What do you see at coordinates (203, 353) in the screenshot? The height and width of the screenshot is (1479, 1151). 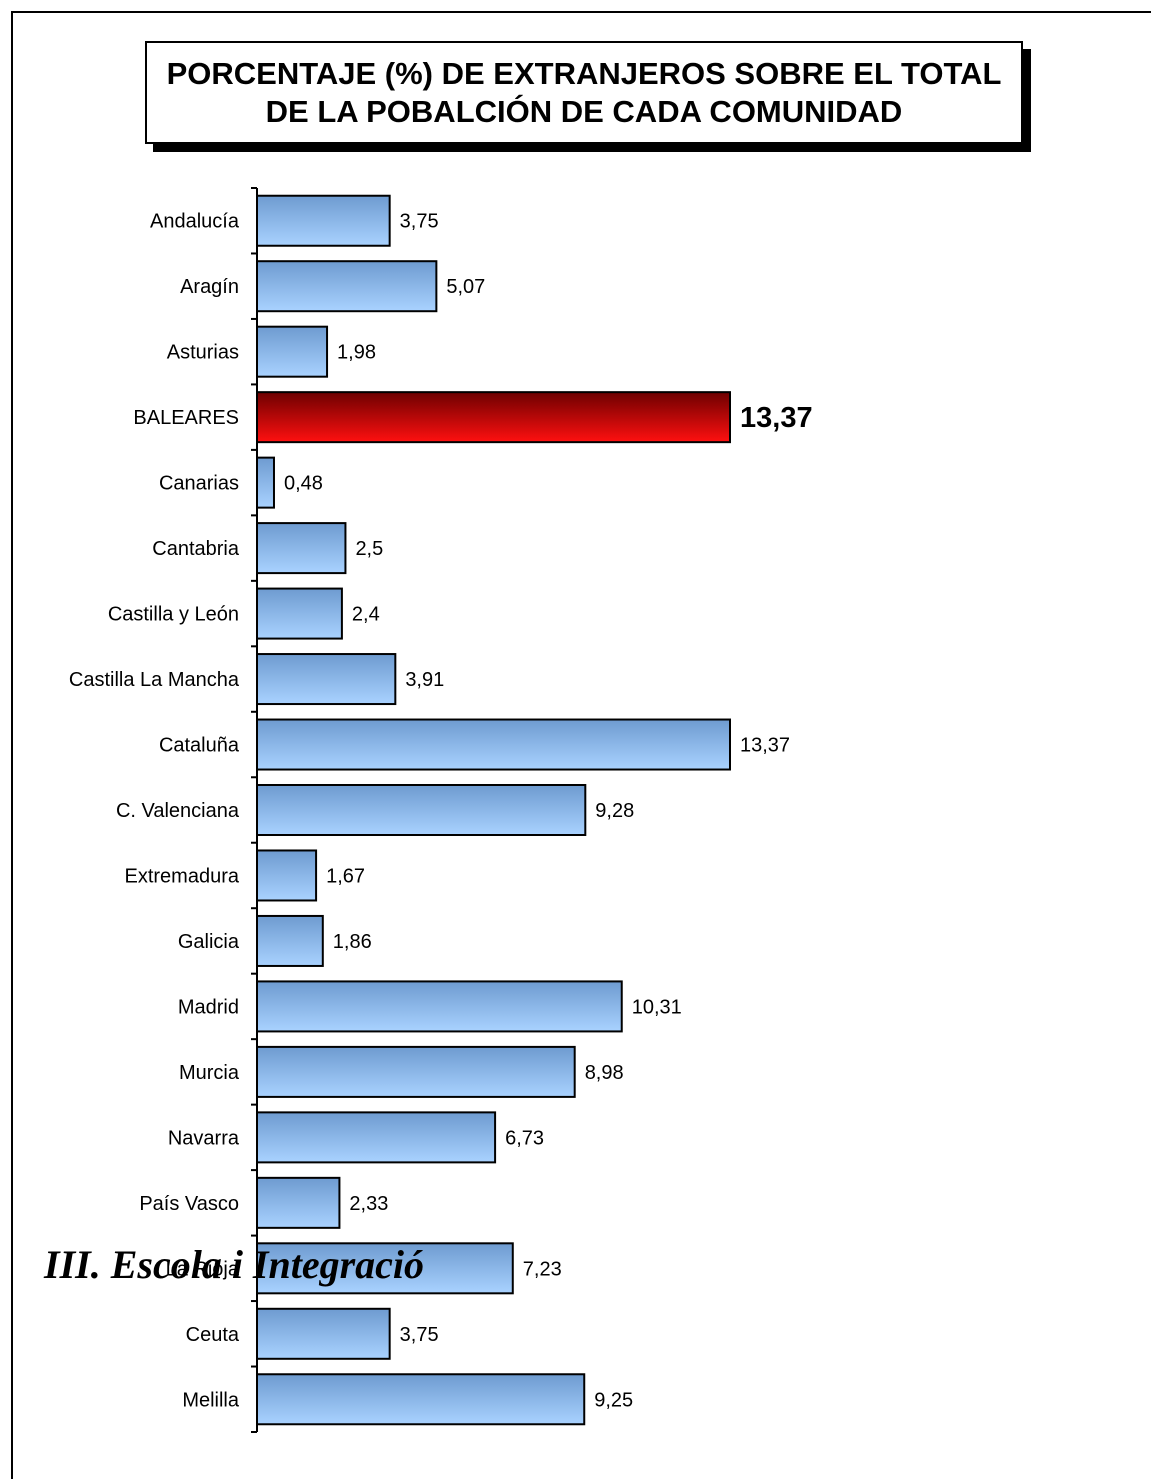 I see `category-label: Asturias` at bounding box center [203, 353].